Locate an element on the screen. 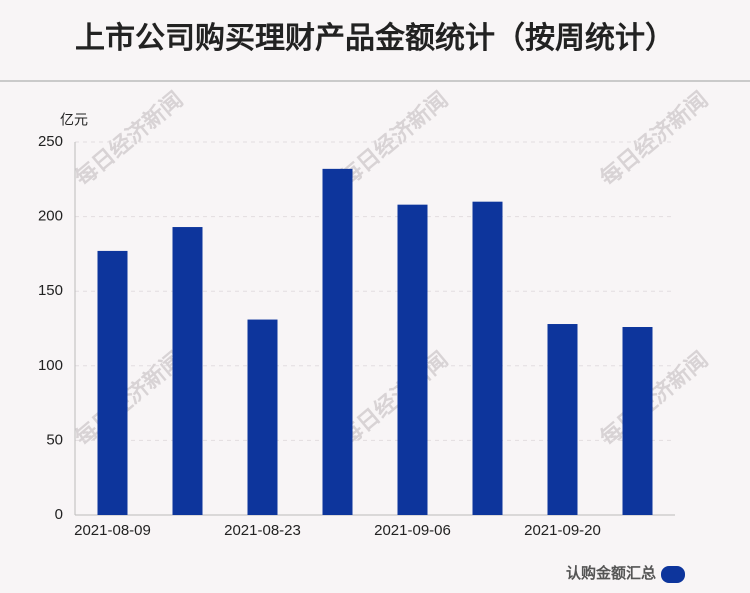 Image resolution: width=750 pixels, height=593 pixels. chart-title: 上市公司购买理财产品金额统计（按周统计） is located at coordinates (375, 38).